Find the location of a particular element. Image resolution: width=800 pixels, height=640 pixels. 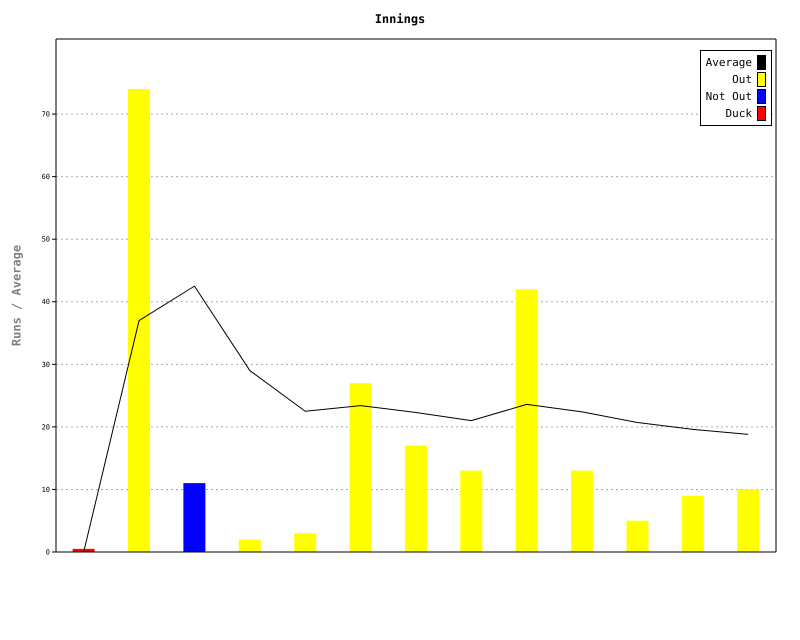

legend-label: Average is located at coordinates (729, 62).